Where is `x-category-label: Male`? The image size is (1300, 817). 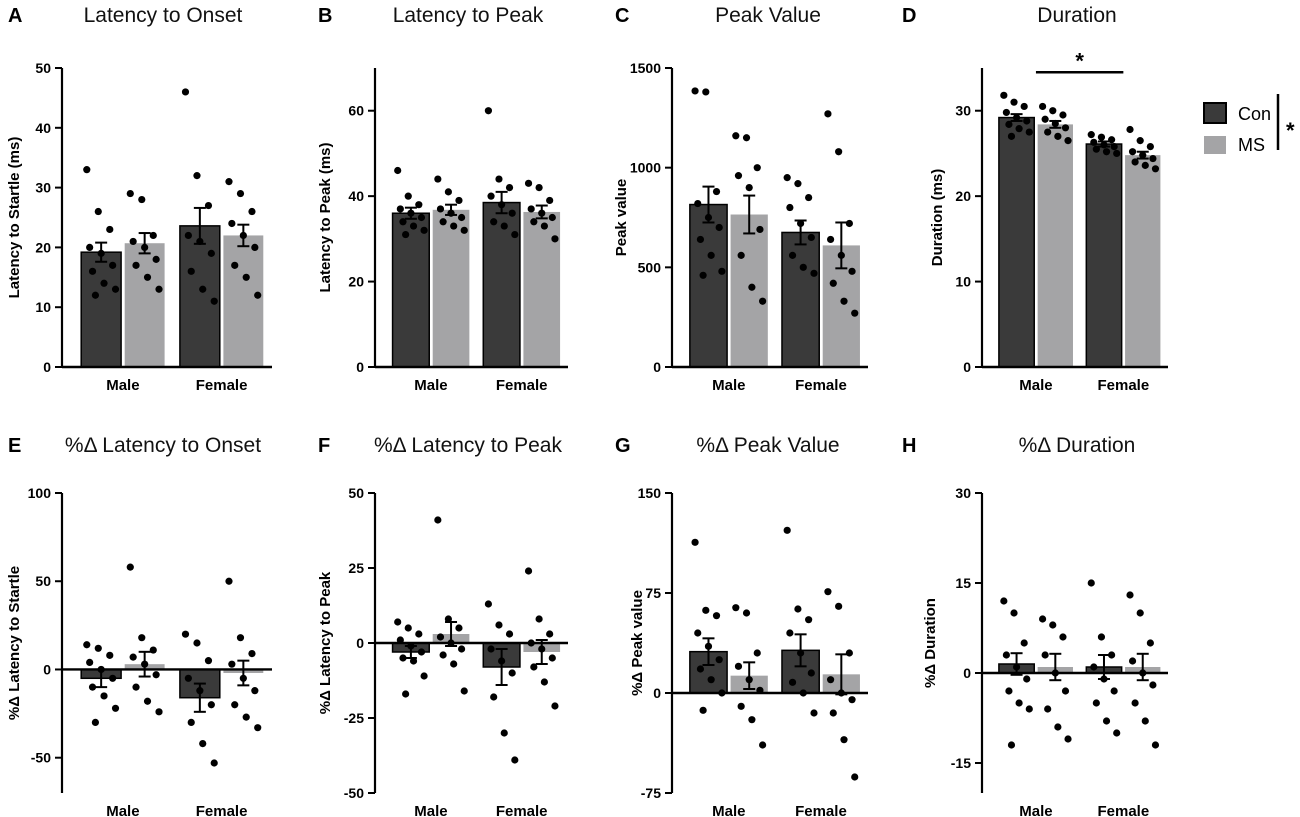
x-category-label: Male is located at coordinates (122, 385).